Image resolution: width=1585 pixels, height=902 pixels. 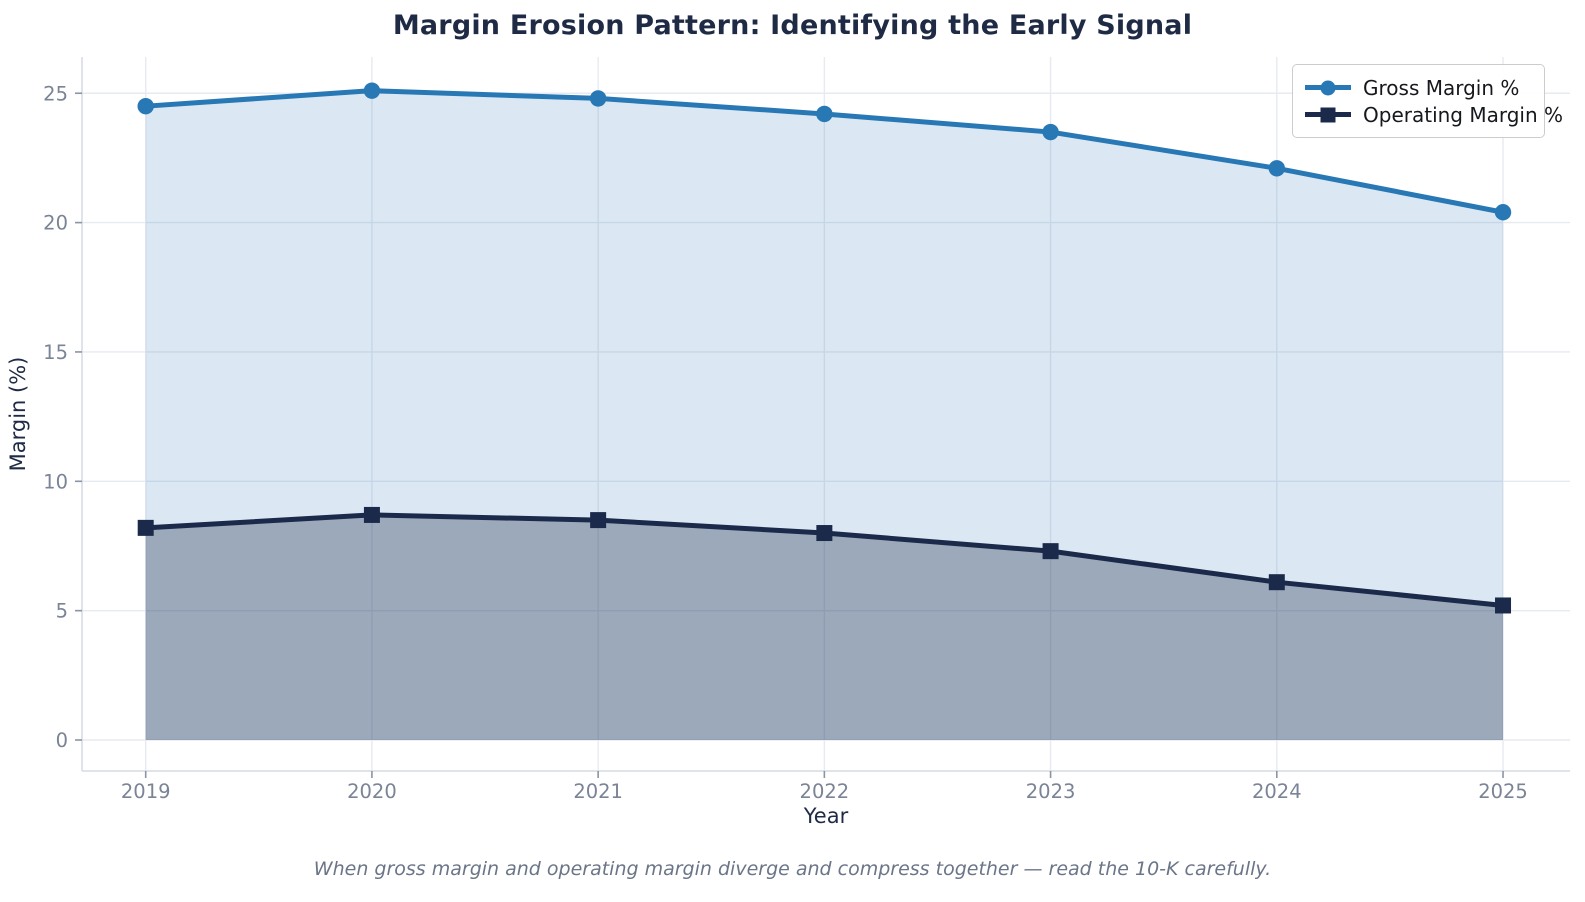 I want to click on legend: Gross Margin % Operating Margin %, so click(x=1427, y=101).